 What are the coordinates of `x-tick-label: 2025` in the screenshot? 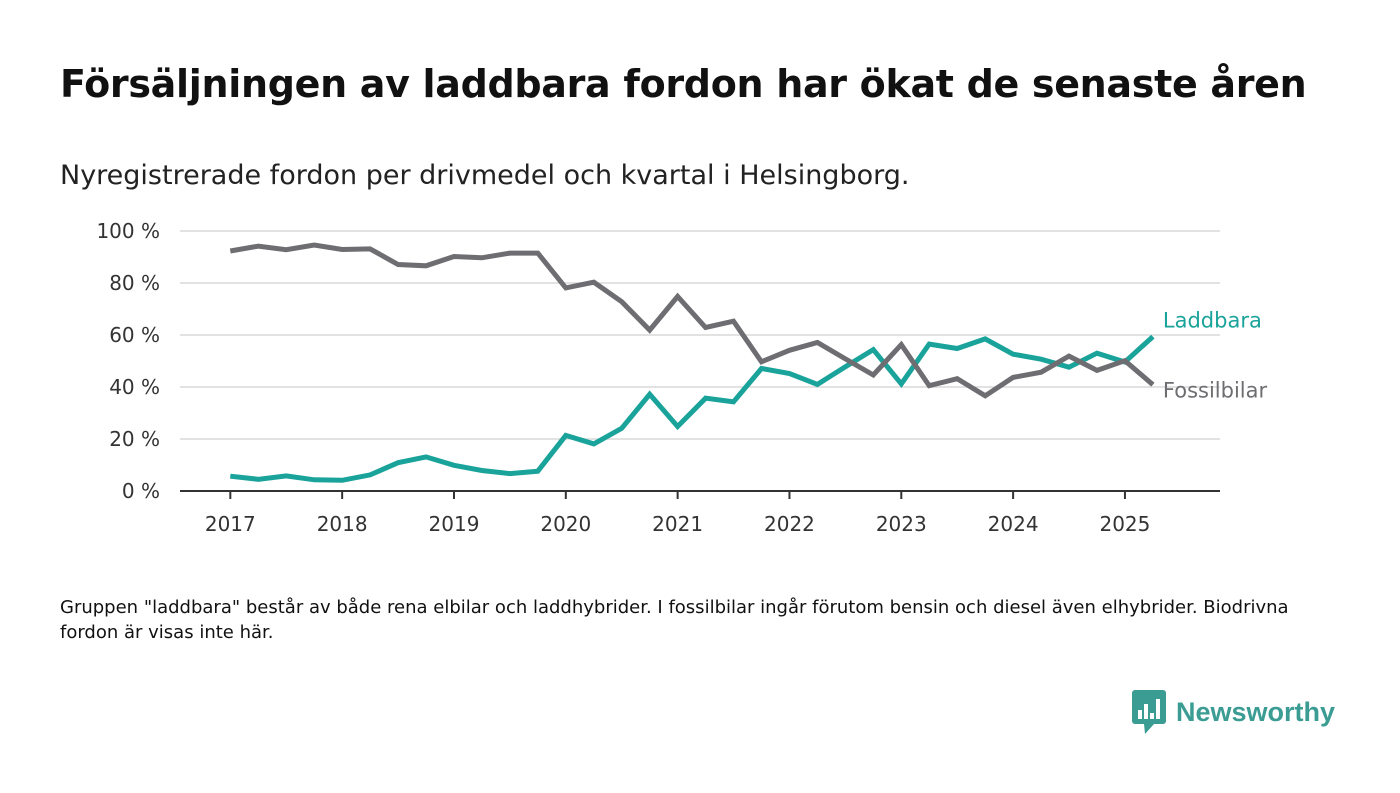 It's located at (1124, 524).